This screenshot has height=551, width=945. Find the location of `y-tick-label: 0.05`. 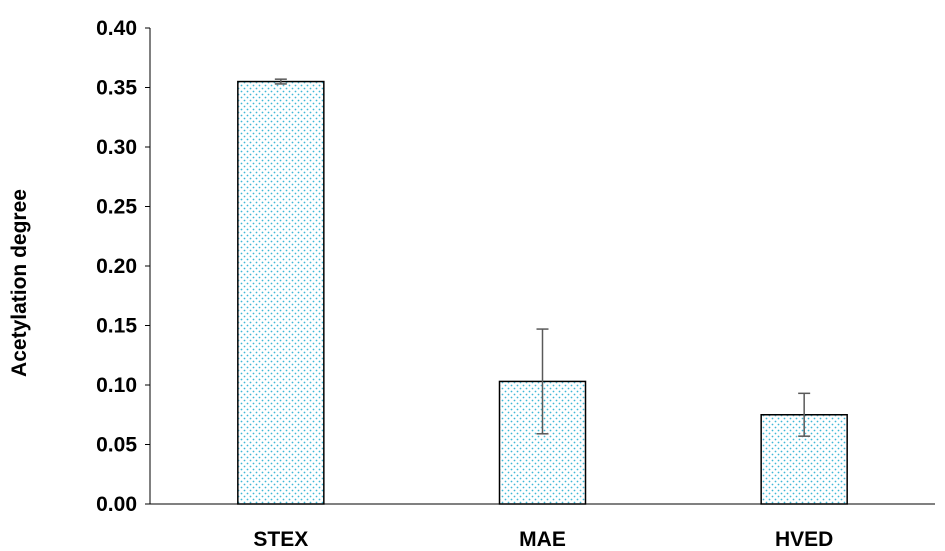

y-tick-label: 0.05 is located at coordinates (116, 445).